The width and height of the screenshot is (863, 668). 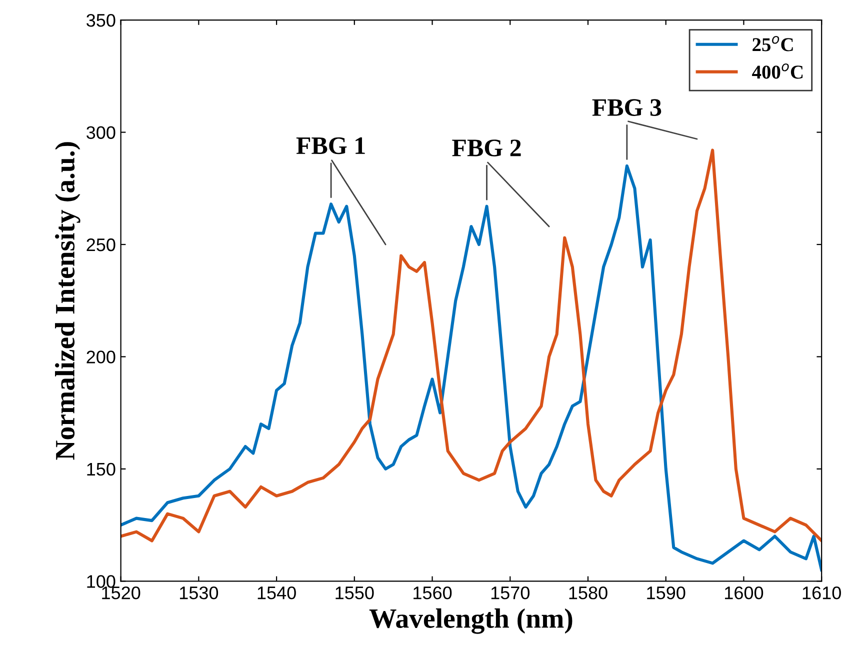 What do you see at coordinates (772, 44) in the screenshot?
I see `legend-label: 25$^{o}$C` at bounding box center [772, 44].